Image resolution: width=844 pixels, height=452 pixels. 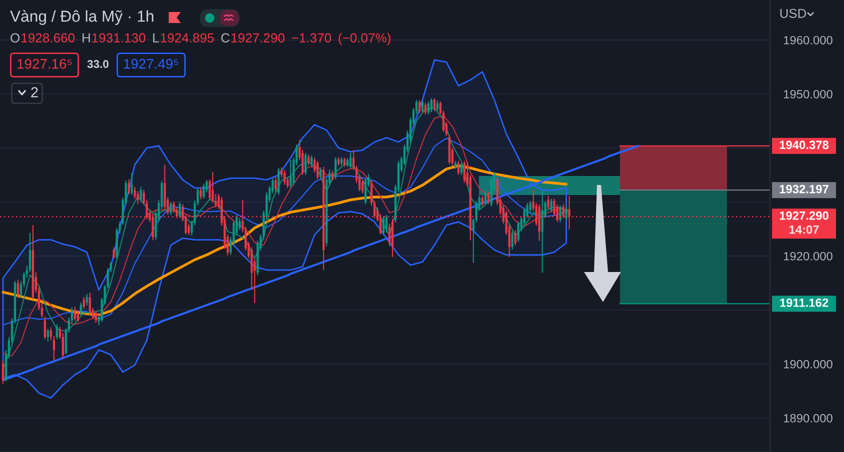 What do you see at coordinates (151, 63) in the screenshot?
I see `annotation: 1927.49⁵` at bounding box center [151, 63].